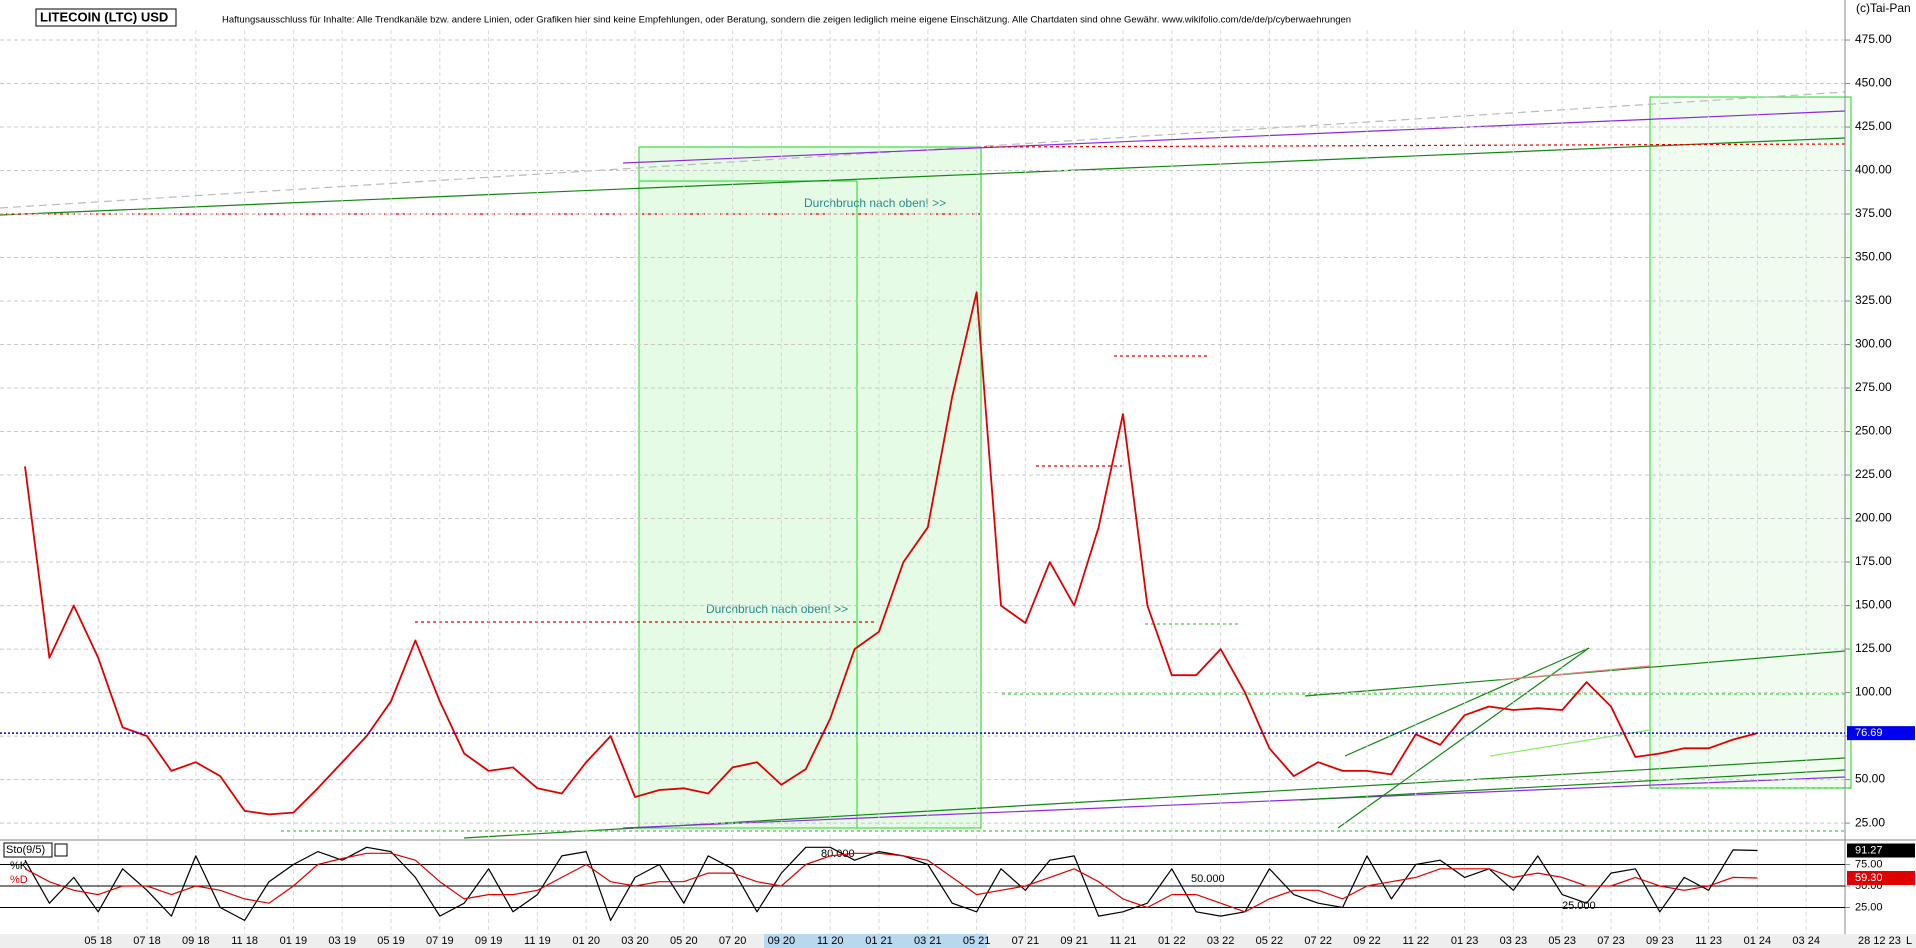 This screenshot has width=1916, height=948. Describe the element at coordinates (1873, 257) in the screenshot. I see `y-tick-label: 350.00` at that location.